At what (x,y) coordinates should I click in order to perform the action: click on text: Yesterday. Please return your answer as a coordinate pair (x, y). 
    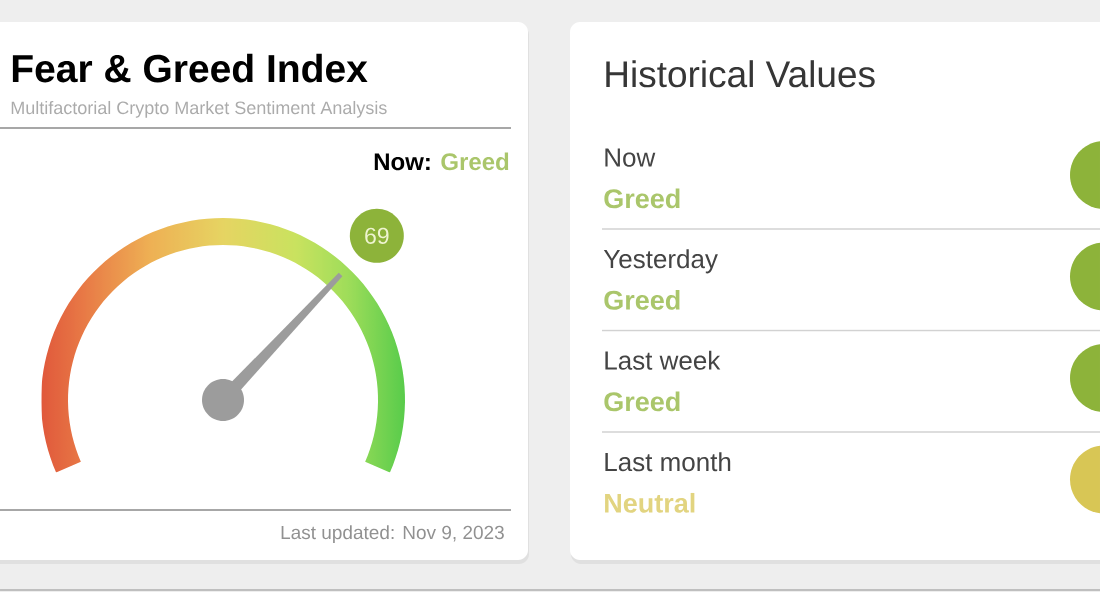
    Looking at the image, I should click on (660, 261).